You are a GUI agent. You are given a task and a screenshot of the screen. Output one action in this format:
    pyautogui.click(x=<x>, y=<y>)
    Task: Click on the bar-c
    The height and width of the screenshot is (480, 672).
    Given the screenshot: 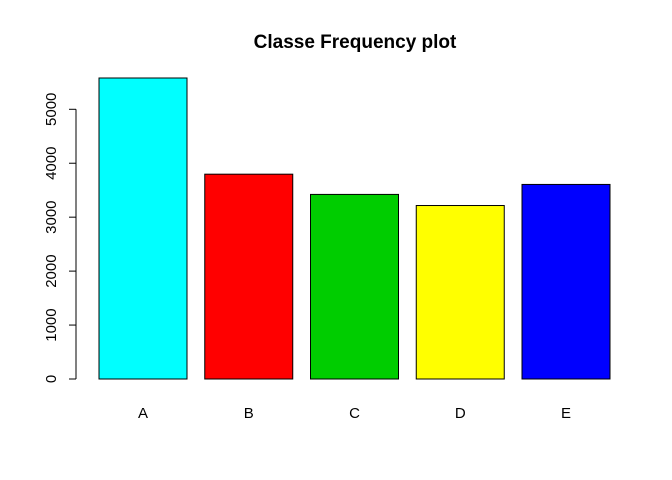 What is the action you would take?
    pyautogui.click(x=354, y=286)
    